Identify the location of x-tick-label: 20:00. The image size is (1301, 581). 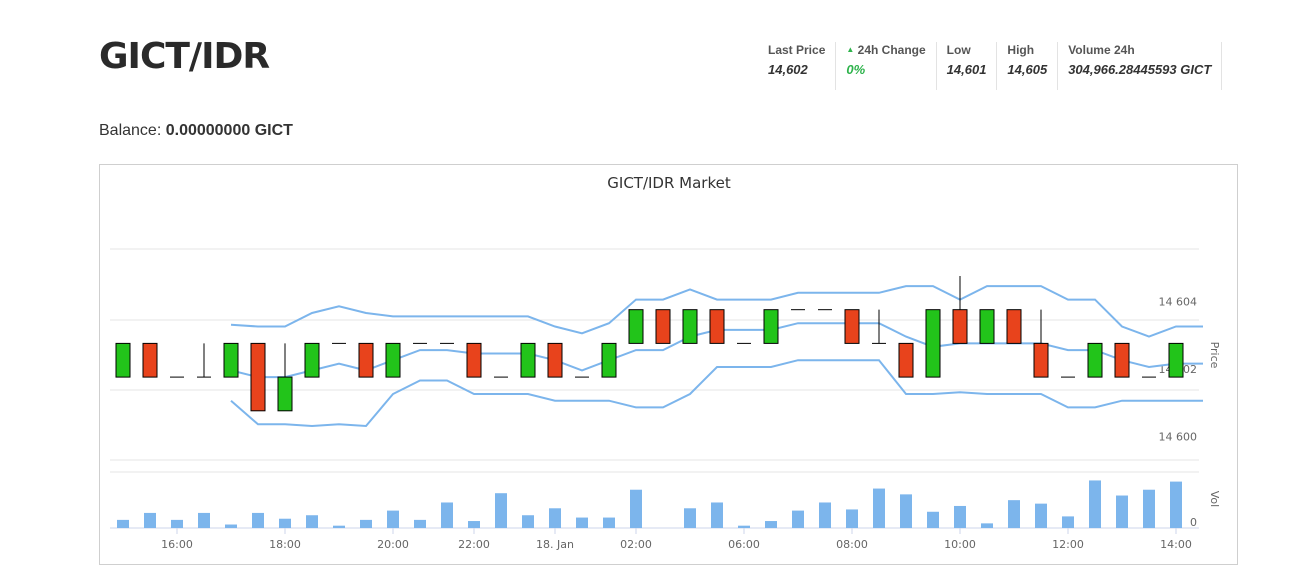
(393, 544).